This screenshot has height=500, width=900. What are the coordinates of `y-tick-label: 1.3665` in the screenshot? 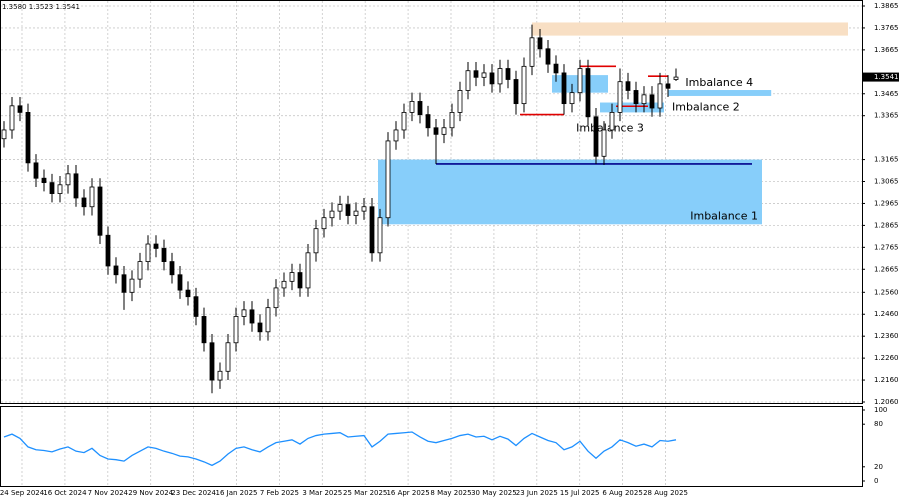 It's located at (886, 50).